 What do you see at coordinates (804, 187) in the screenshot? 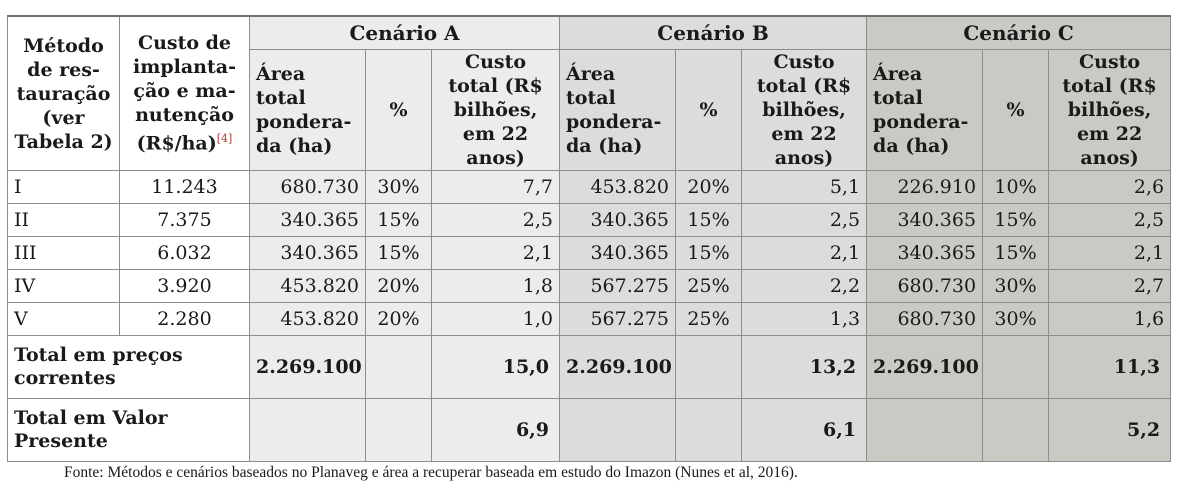
I see `cell-b-cost: 5,1` at bounding box center [804, 187].